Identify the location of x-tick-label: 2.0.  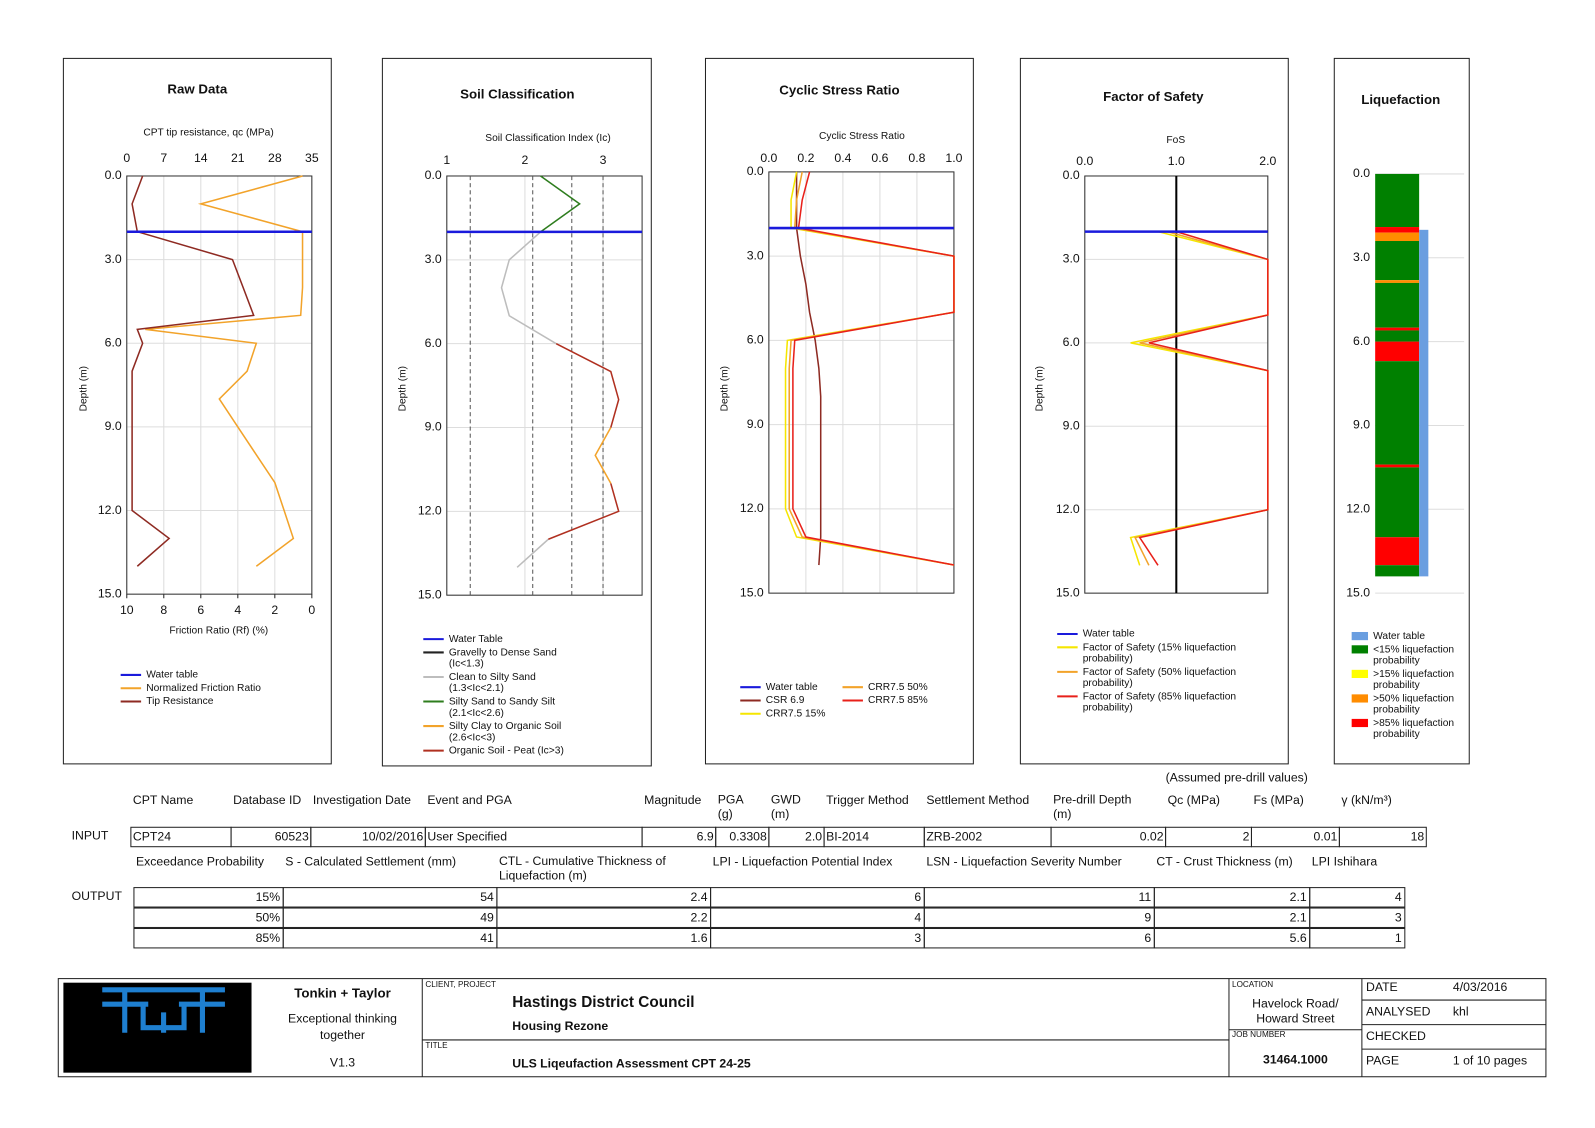
(1267, 161).